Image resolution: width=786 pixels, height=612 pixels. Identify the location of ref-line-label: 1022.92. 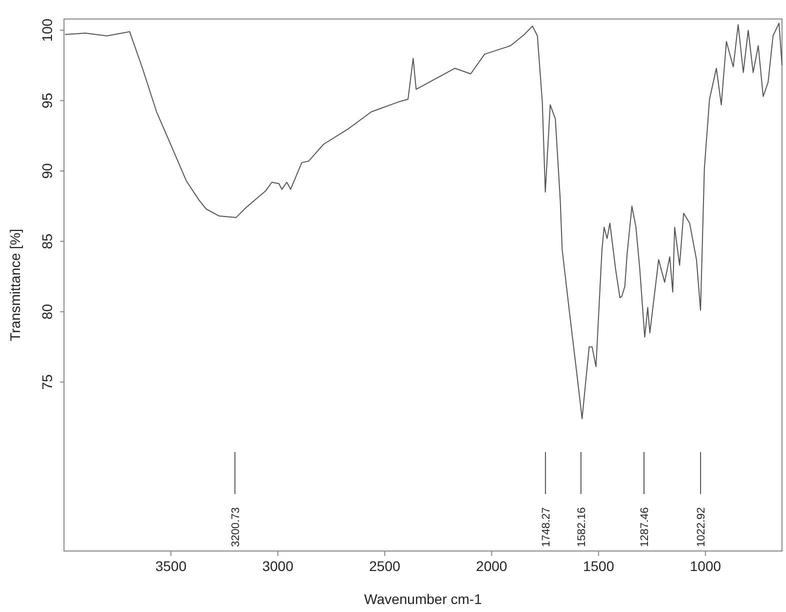
(702, 527).